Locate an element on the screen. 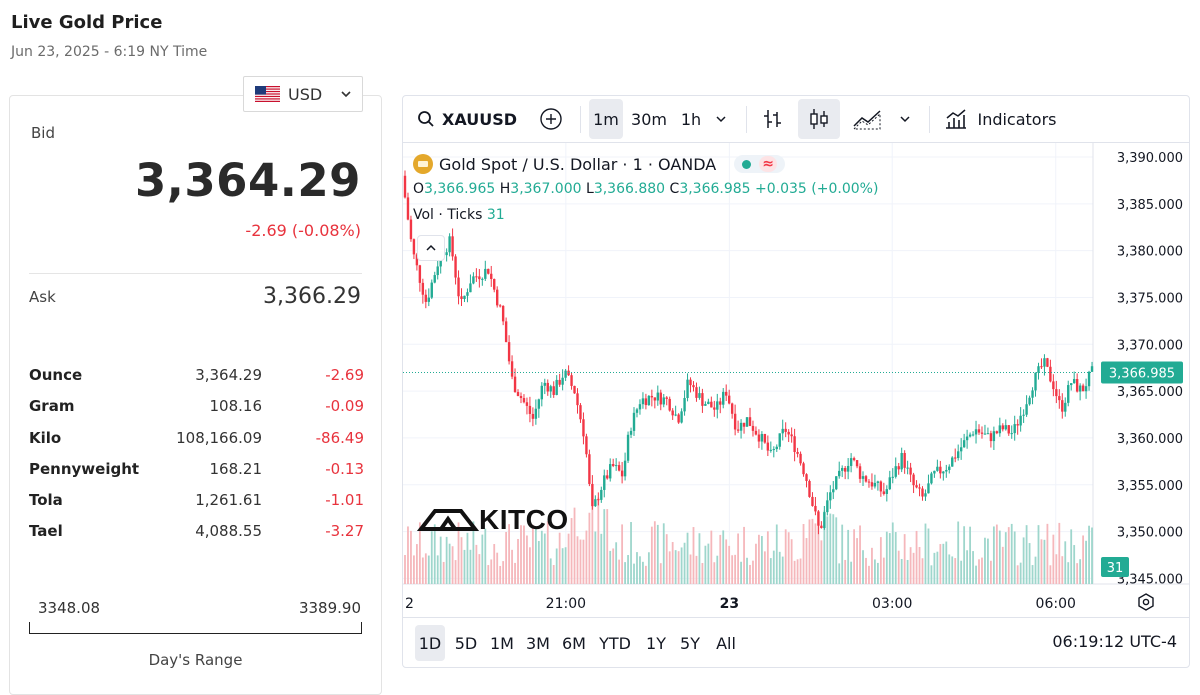 This screenshot has width=1200, height=695. range-1m-button: 1M is located at coordinates (502, 643).